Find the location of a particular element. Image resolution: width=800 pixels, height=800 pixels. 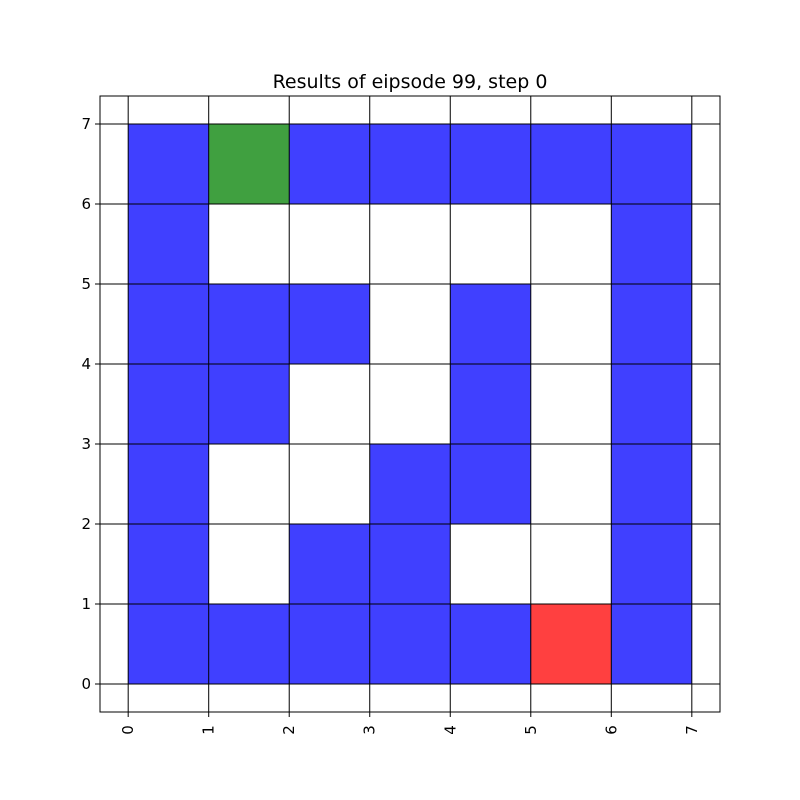

x-tick-label: 6 is located at coordinates (611, 730).